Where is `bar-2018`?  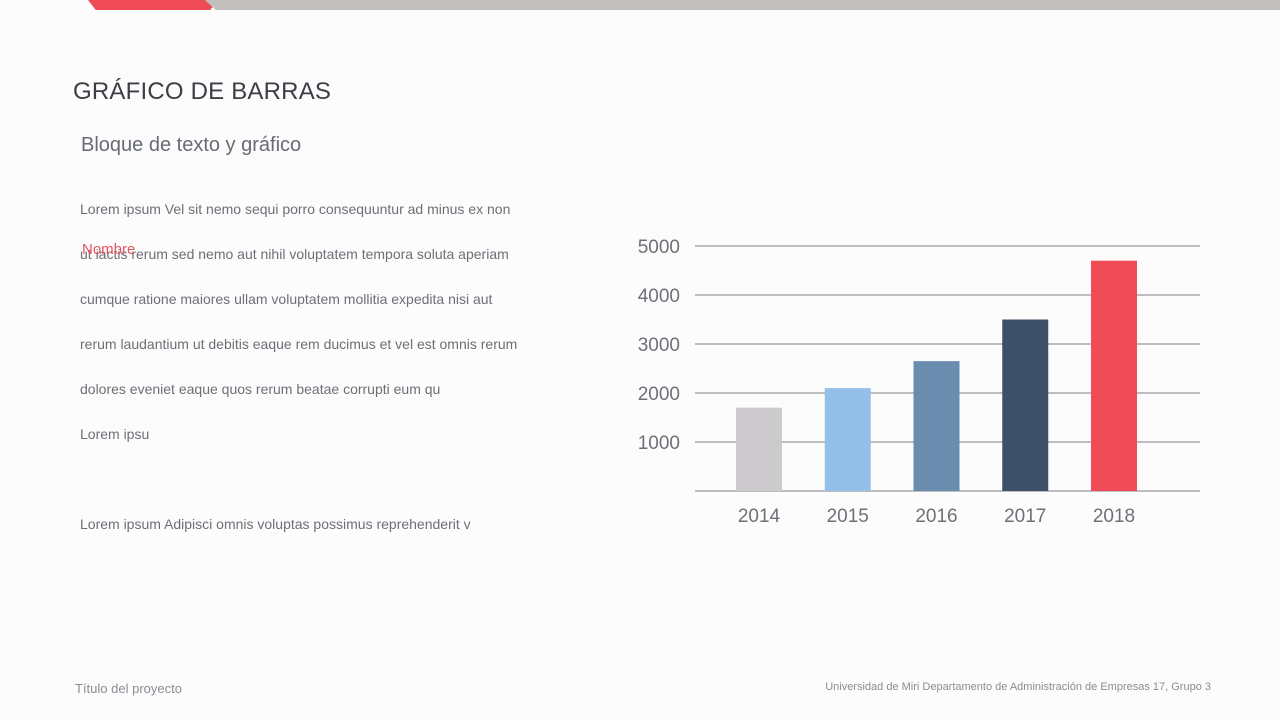 bar-2018 is located at coordinates (1114, 375).